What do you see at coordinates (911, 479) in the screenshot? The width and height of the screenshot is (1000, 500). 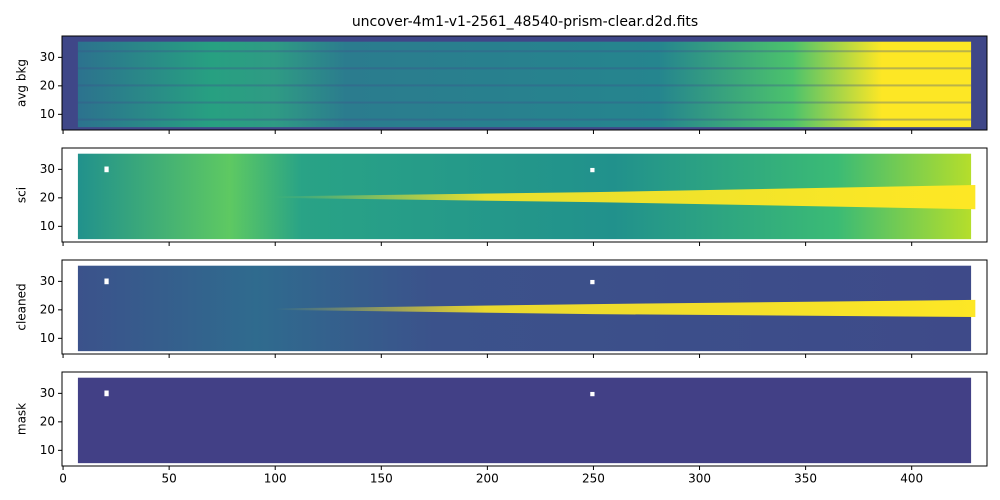 I see `x-tick-label: 400` at bounding box center [911, 479].